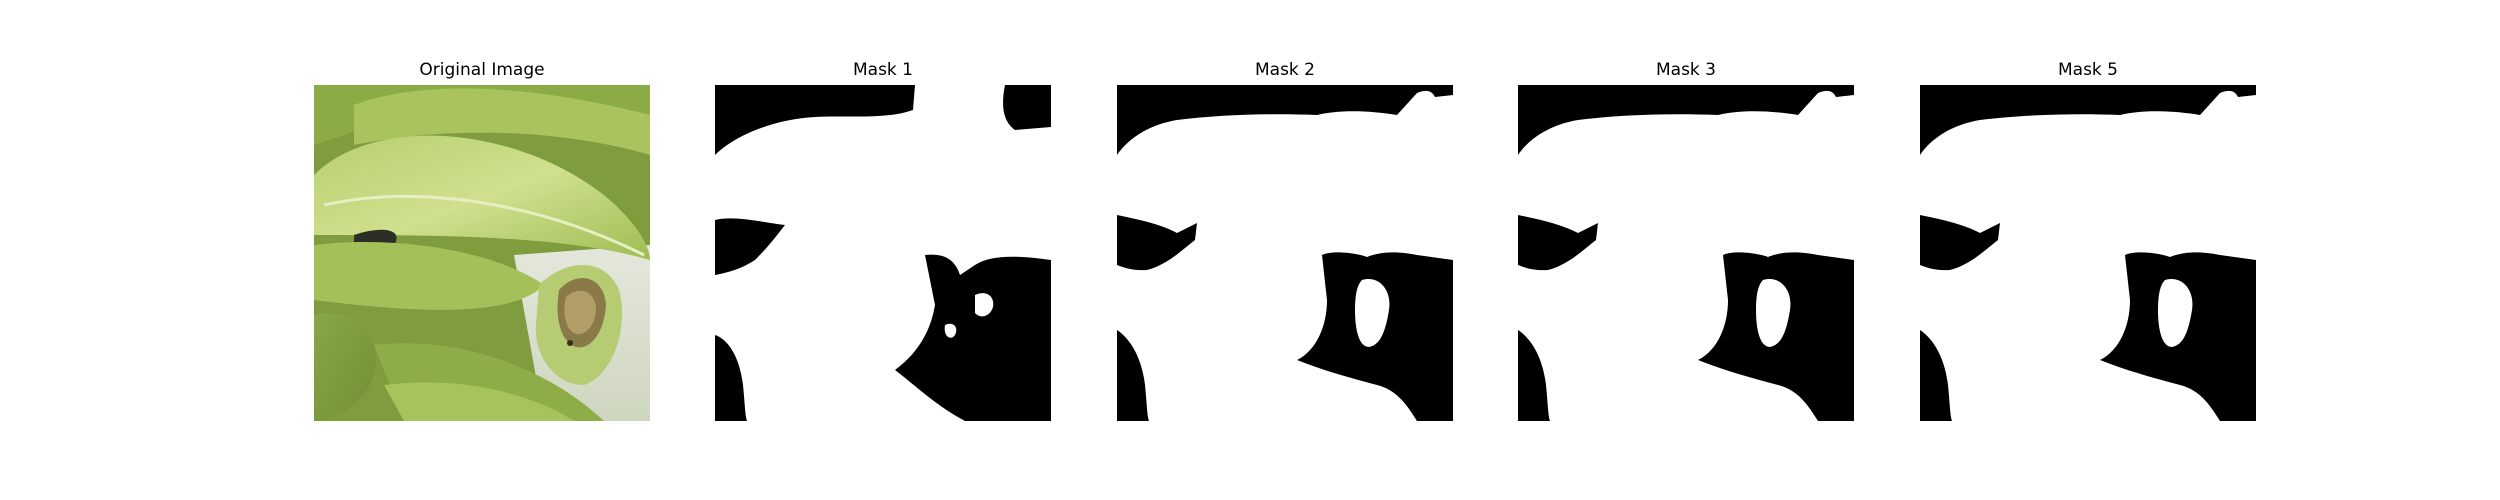 The image size is (2500, 500). I want to click on panel-title: Mask 1, so click(882, 70).